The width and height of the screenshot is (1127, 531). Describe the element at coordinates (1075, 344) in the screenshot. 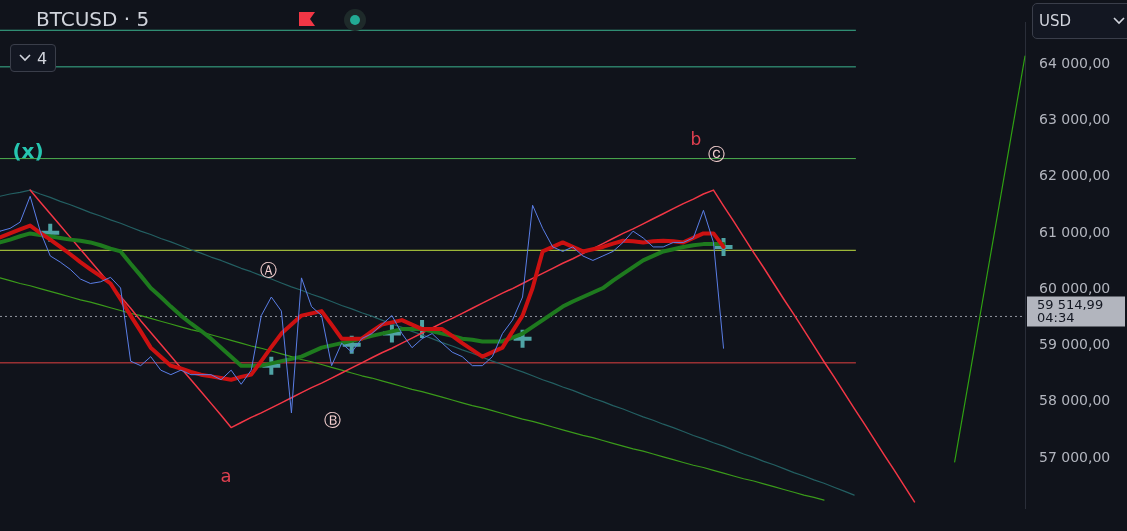

I see `y-tick-label: 59 000,00` at that location.